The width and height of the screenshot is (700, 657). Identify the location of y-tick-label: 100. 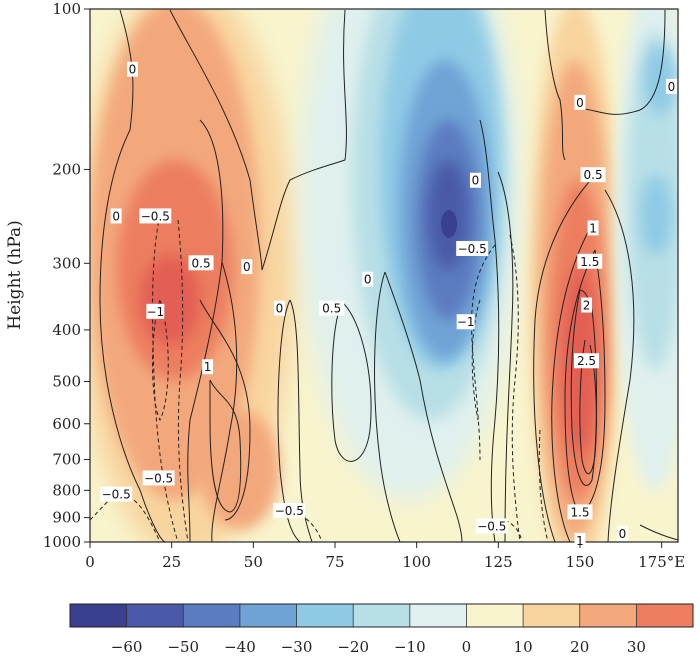
(66, 9).